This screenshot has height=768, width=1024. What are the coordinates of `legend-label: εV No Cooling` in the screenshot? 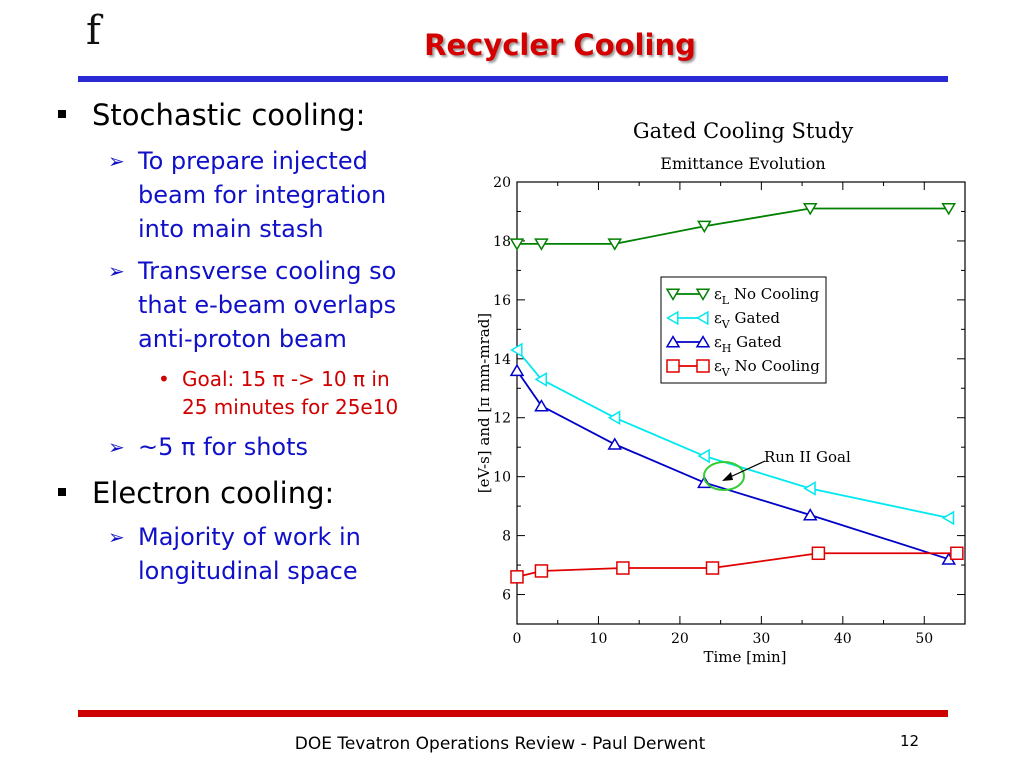 It's located at (767, 368).